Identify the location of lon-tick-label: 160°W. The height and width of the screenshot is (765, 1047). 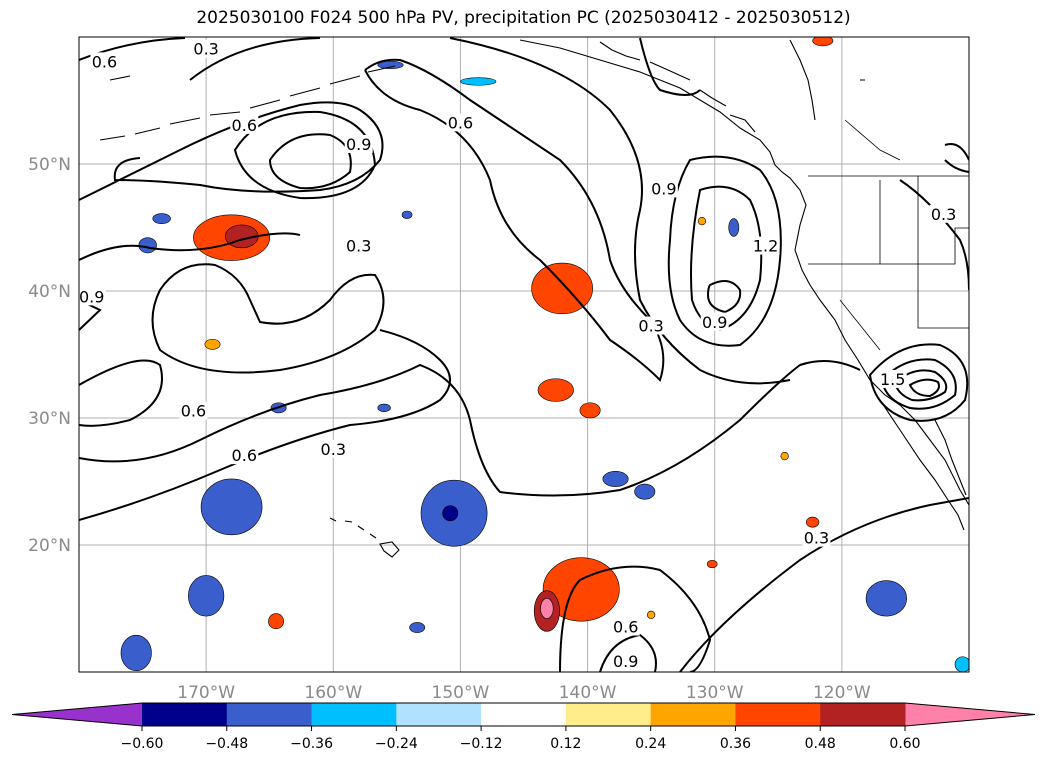
(333, 693).